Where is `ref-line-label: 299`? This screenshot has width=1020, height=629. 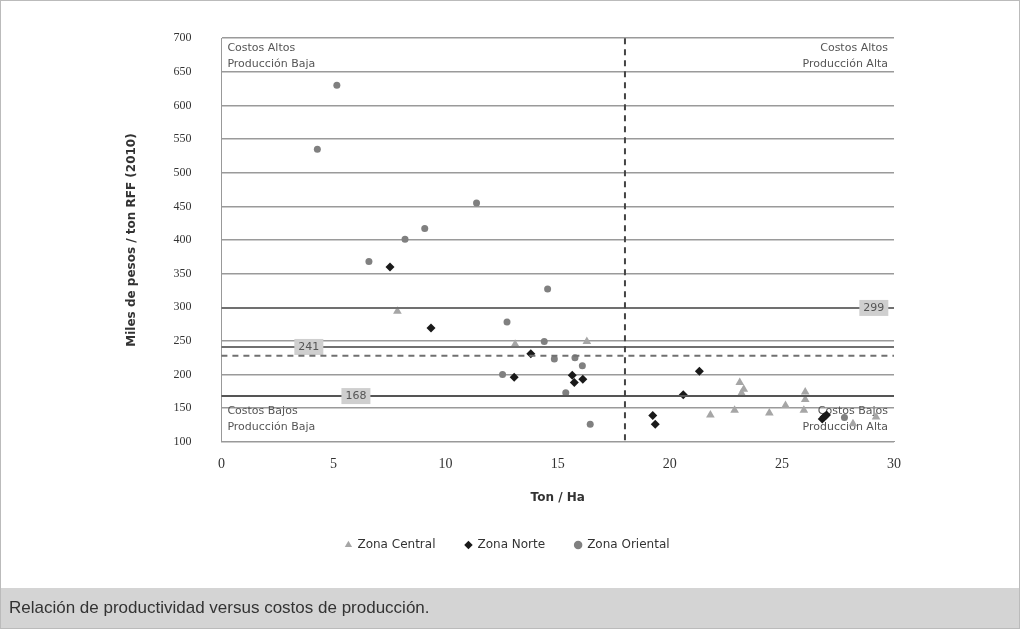 ref-line-label: 299 is located at coordinates (874, 307).